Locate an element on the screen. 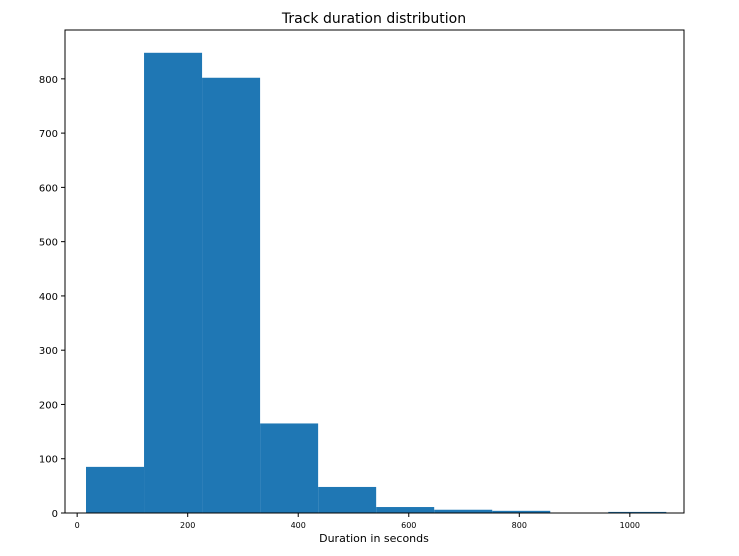 This screenshot has width=739, height=556. chart-title: Track duration distribution is located at coordinates (373, 19).